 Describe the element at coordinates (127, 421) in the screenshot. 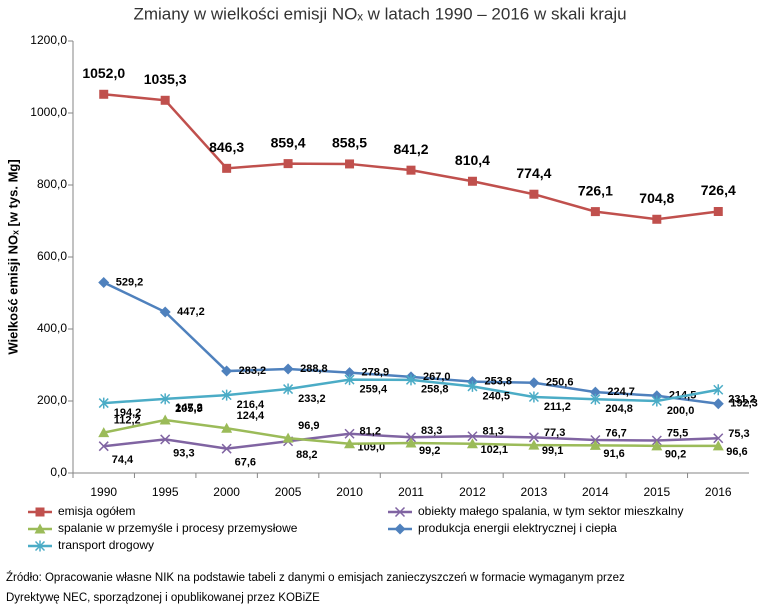

I see `value-label: 112,2` at that location.